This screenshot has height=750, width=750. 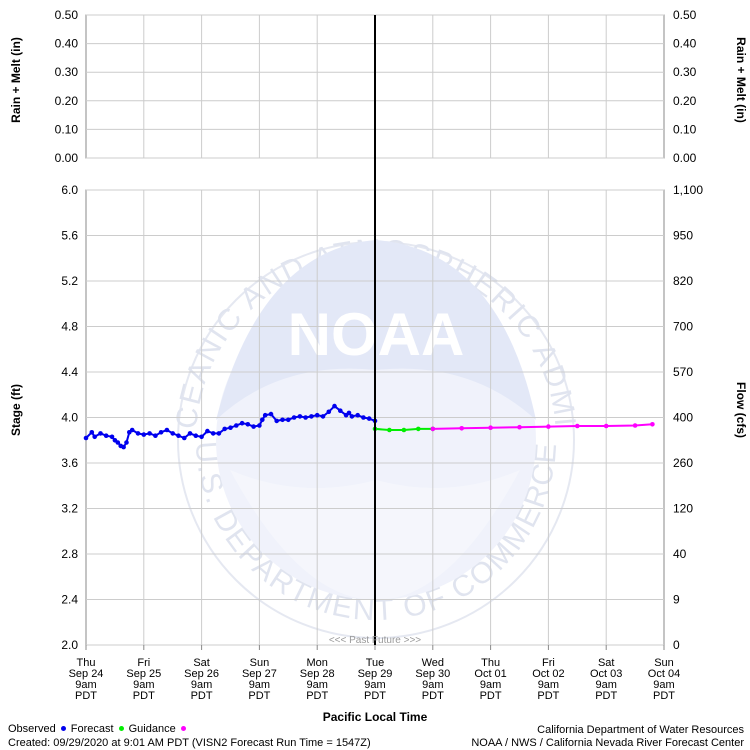 What do you see at coordinates (685, 15) in the screenshot?
I see `precip-right-tick-label: 0.50` at bounding box center [685, 15].